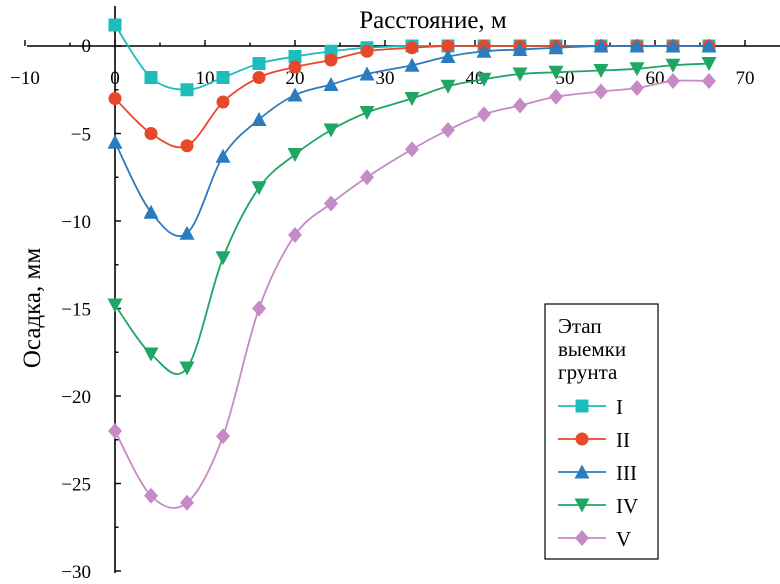 The height and width of the screenshot is (584, 780). Describe the element at coordinates (619, 407) in the screenshot. I see `legend-label: I` at that location.